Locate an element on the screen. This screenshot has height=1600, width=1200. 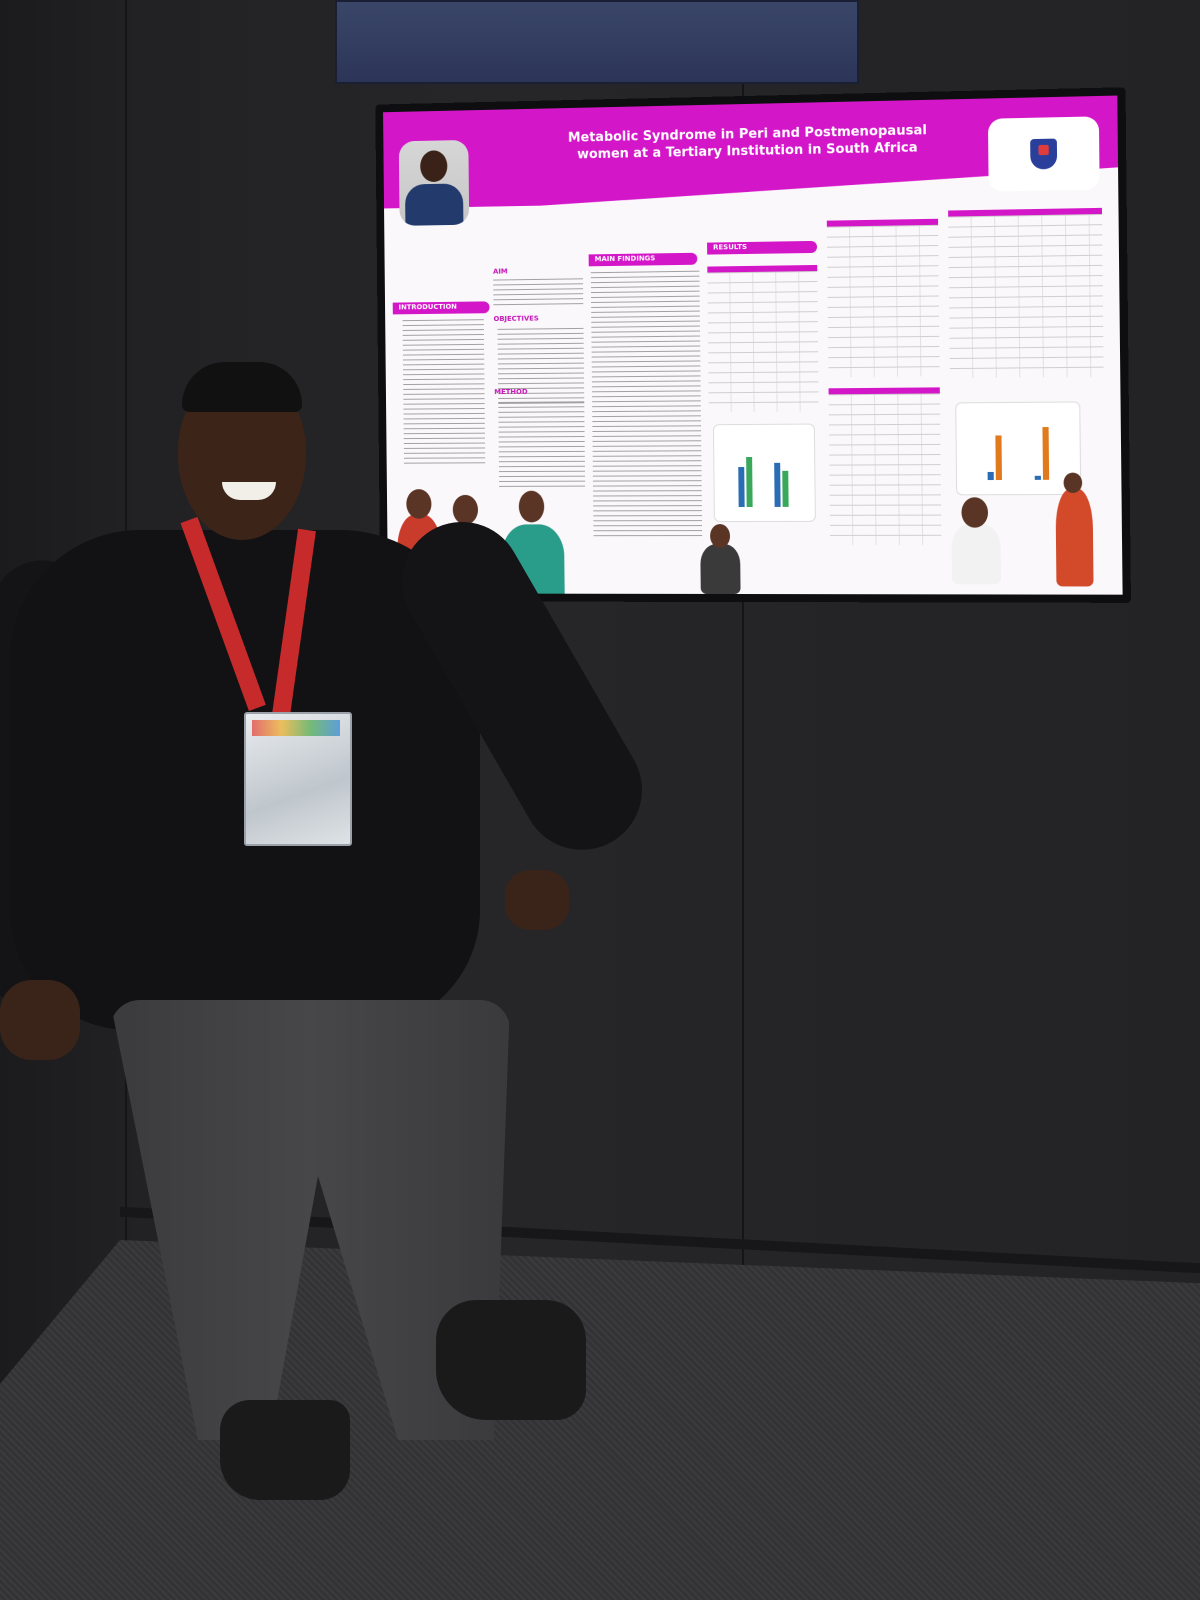
conference-badge is located at coordinates (298, 779).